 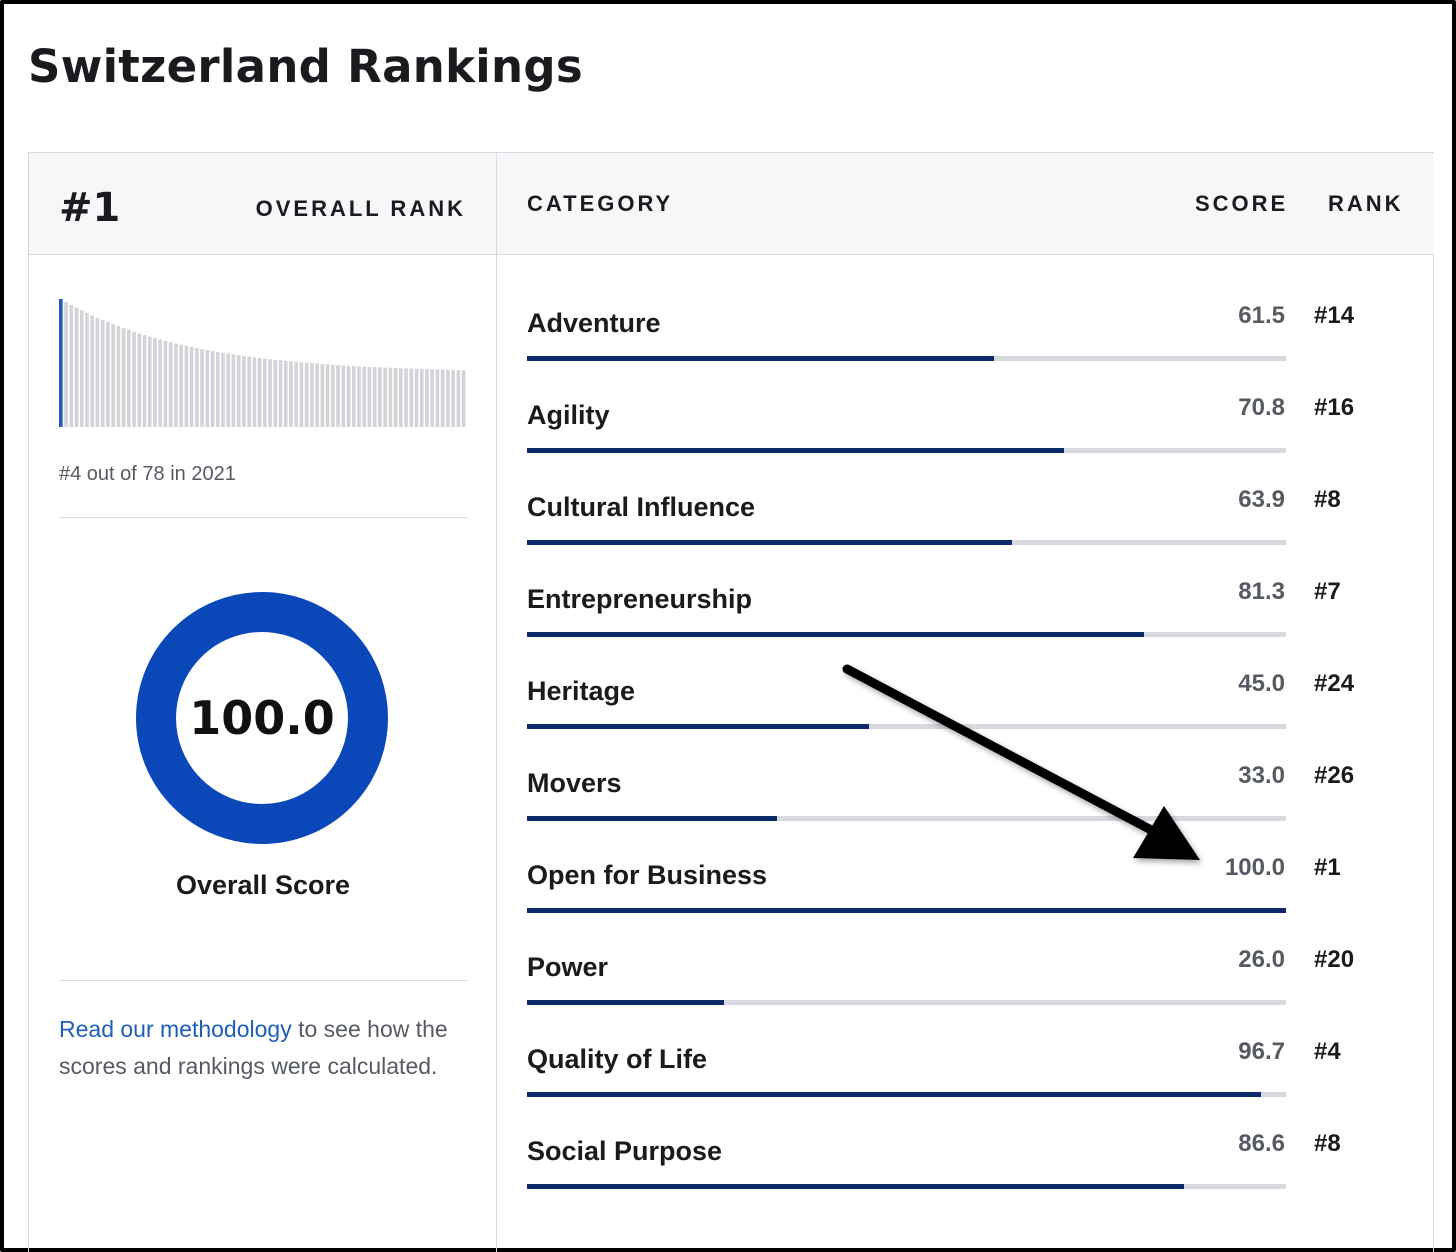 What do you see at coordinates (967, 535) in the screenshot?
I see `category-row: Cultural Influence 63.9 #8` at bounding box center [967, 535].